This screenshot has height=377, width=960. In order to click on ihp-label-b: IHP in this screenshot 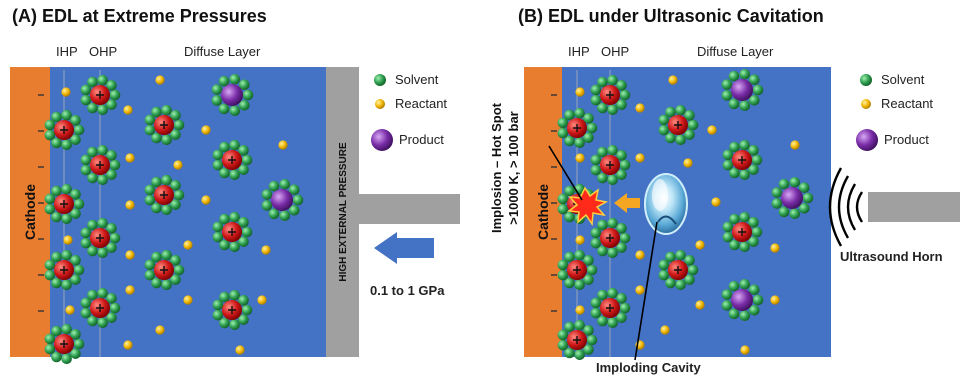, I will do `click(579, 51)`.